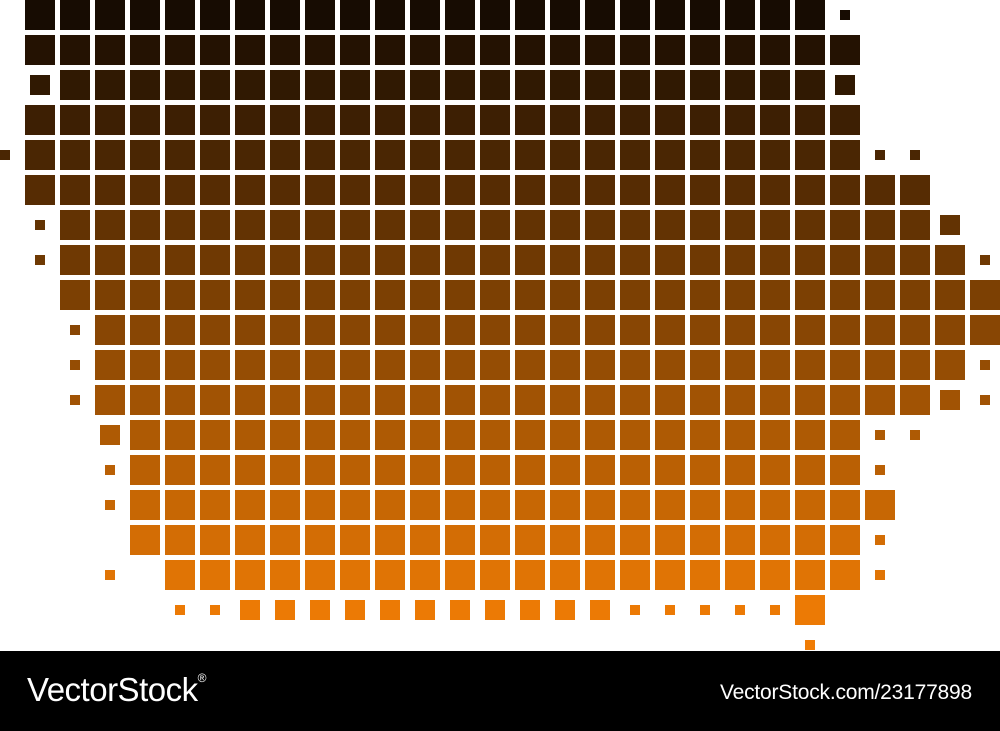 This screenshot has width=1000, height=731. Describe the element at coordinates (116, 690) in the screenshot. I see `brand-logo: VectorStock®` at that location.